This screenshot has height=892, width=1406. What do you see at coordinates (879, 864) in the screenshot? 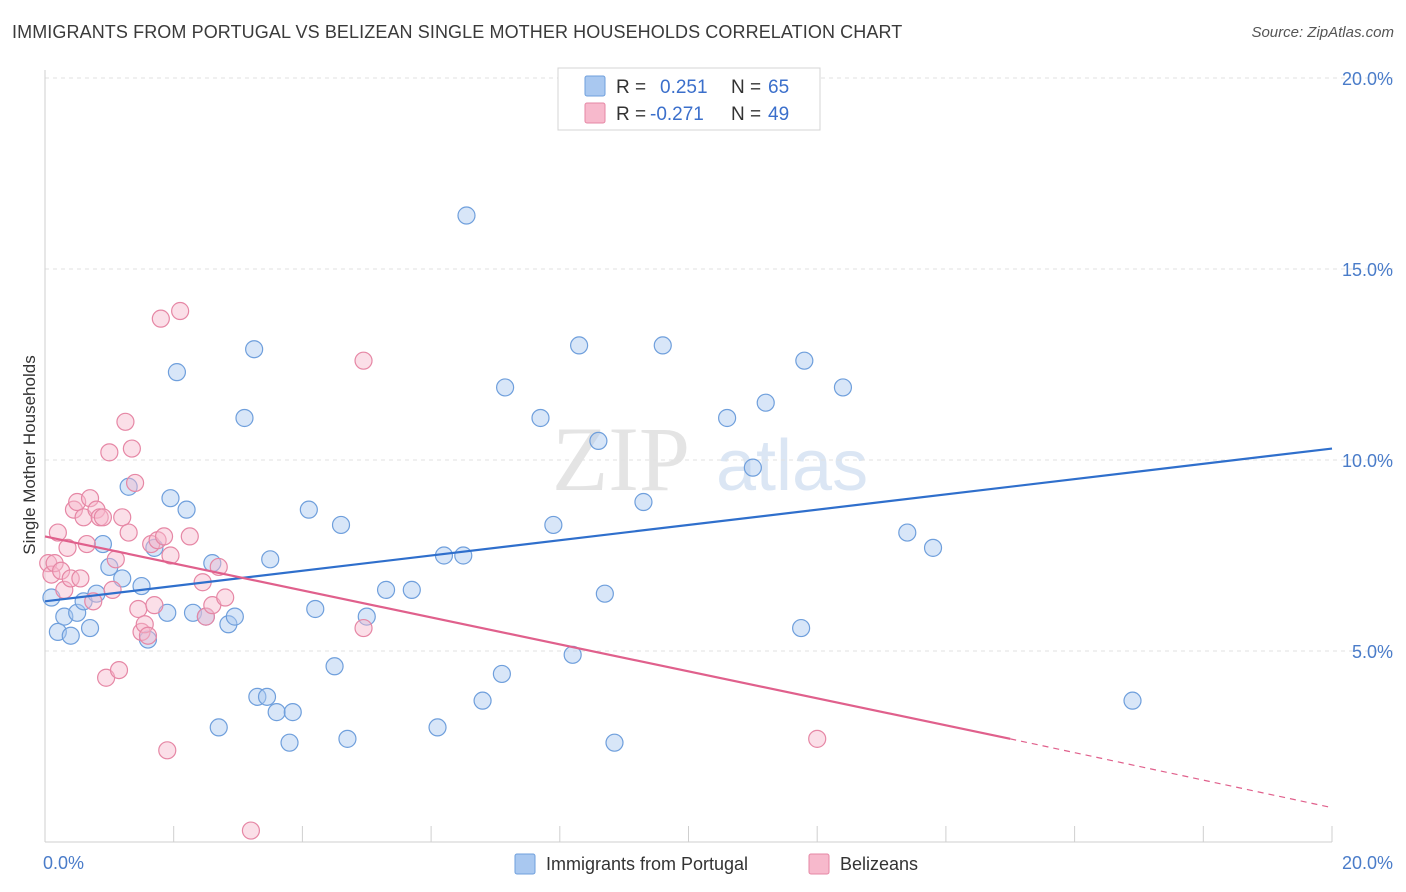
I see `bottom-legend-label-belizeans: Belizeans` at bounding box center [879, 864].